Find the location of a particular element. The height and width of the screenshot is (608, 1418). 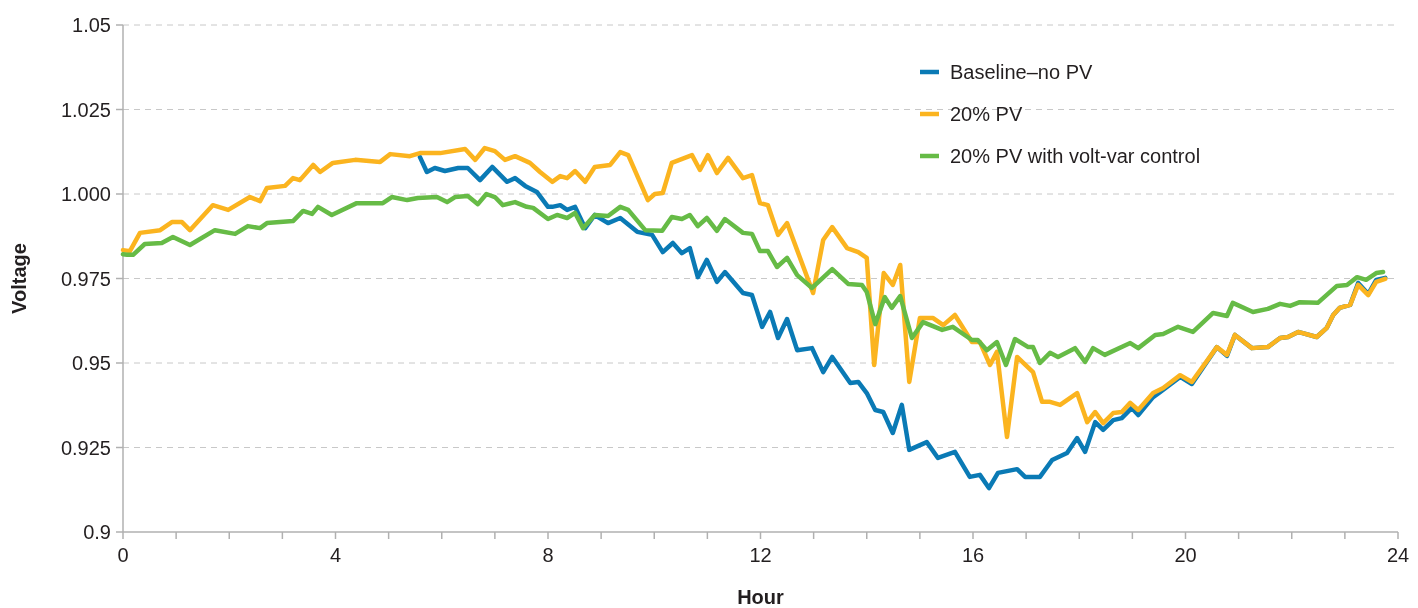

y-tick-label: 0.9 is located at coordinates (97, 532).